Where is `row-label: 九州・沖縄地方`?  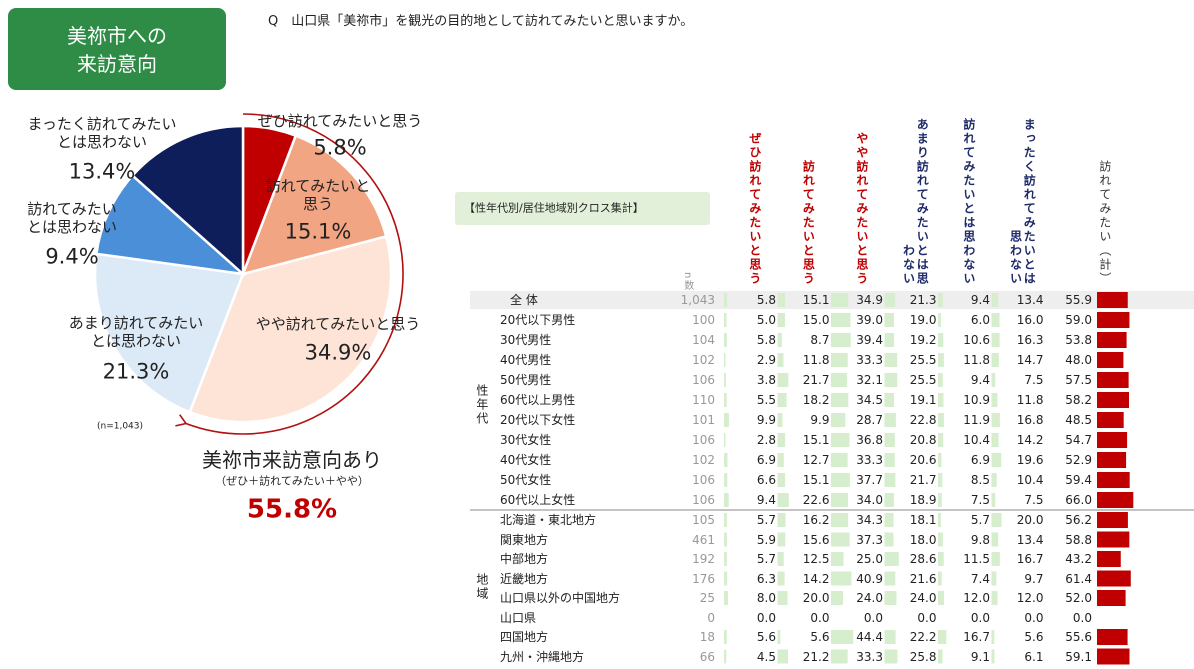 row-label: 九州・沖縄地方 is located at coordinates (542, 656).